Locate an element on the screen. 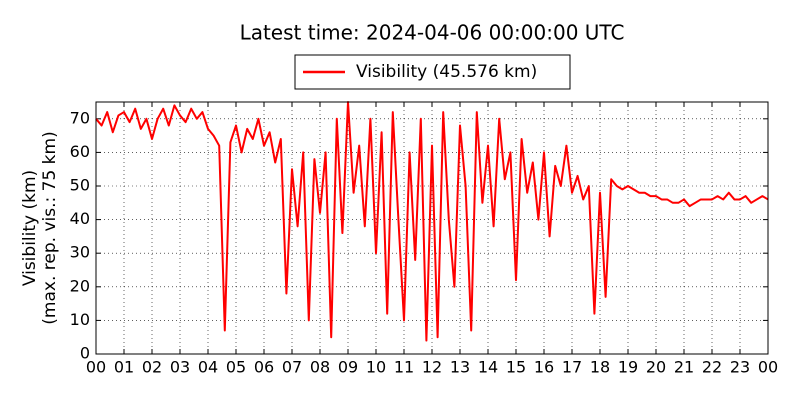 The image size is (800, 400). y-axis-label: Visibility (km) (max. rep. vis.: 75 km) is located at coordinates (40, 227).